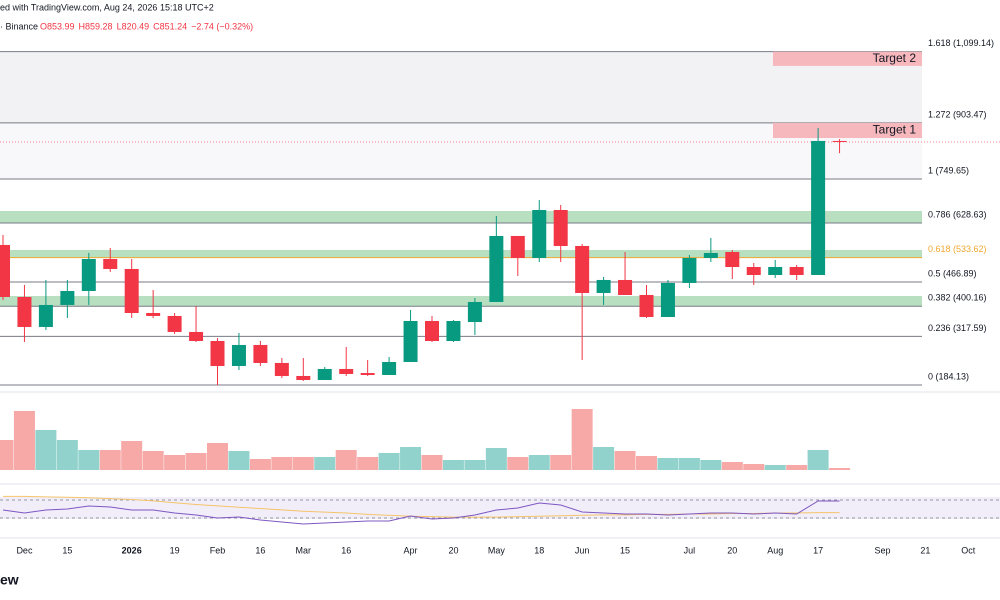 The width and height of the screenshot is (1000, 600). Describe the element at coordinates (961, 43) in the screenshot. I see `fib-label: 1.618 (1,099.14)` at that location.